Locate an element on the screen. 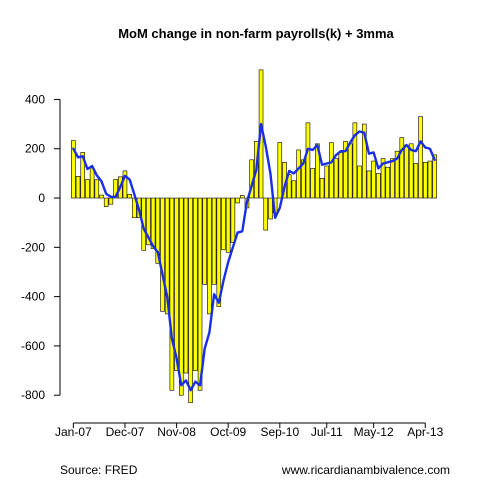 Image resolution: width=480 pixels, height=480 pixels. y-tick-label: -200 is located at coordinates (33, 247).